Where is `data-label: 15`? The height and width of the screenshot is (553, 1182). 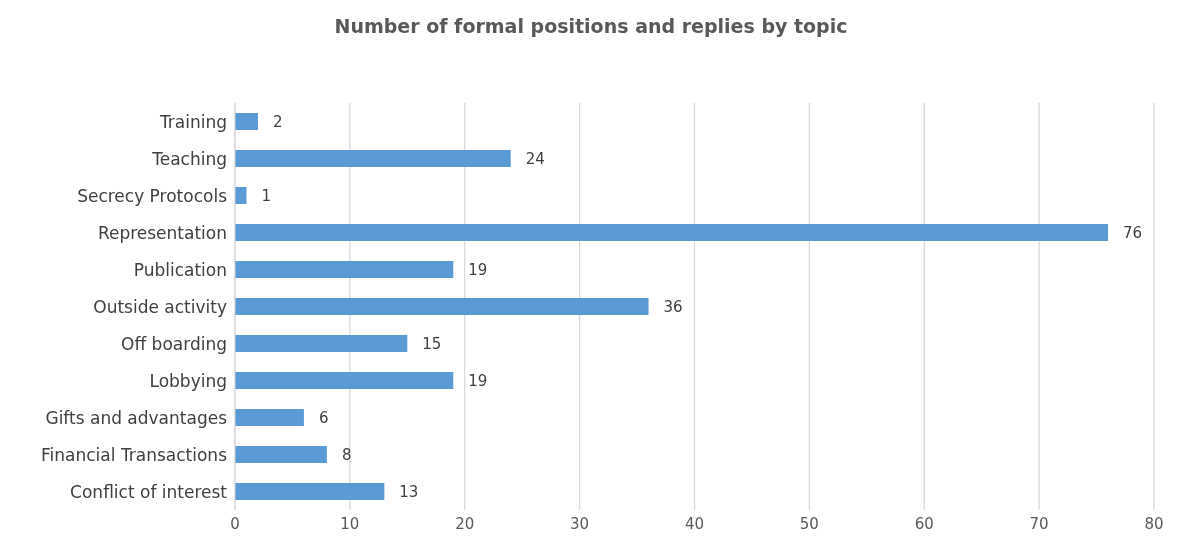
data-label: 15 is located at coordinates (432, 343).